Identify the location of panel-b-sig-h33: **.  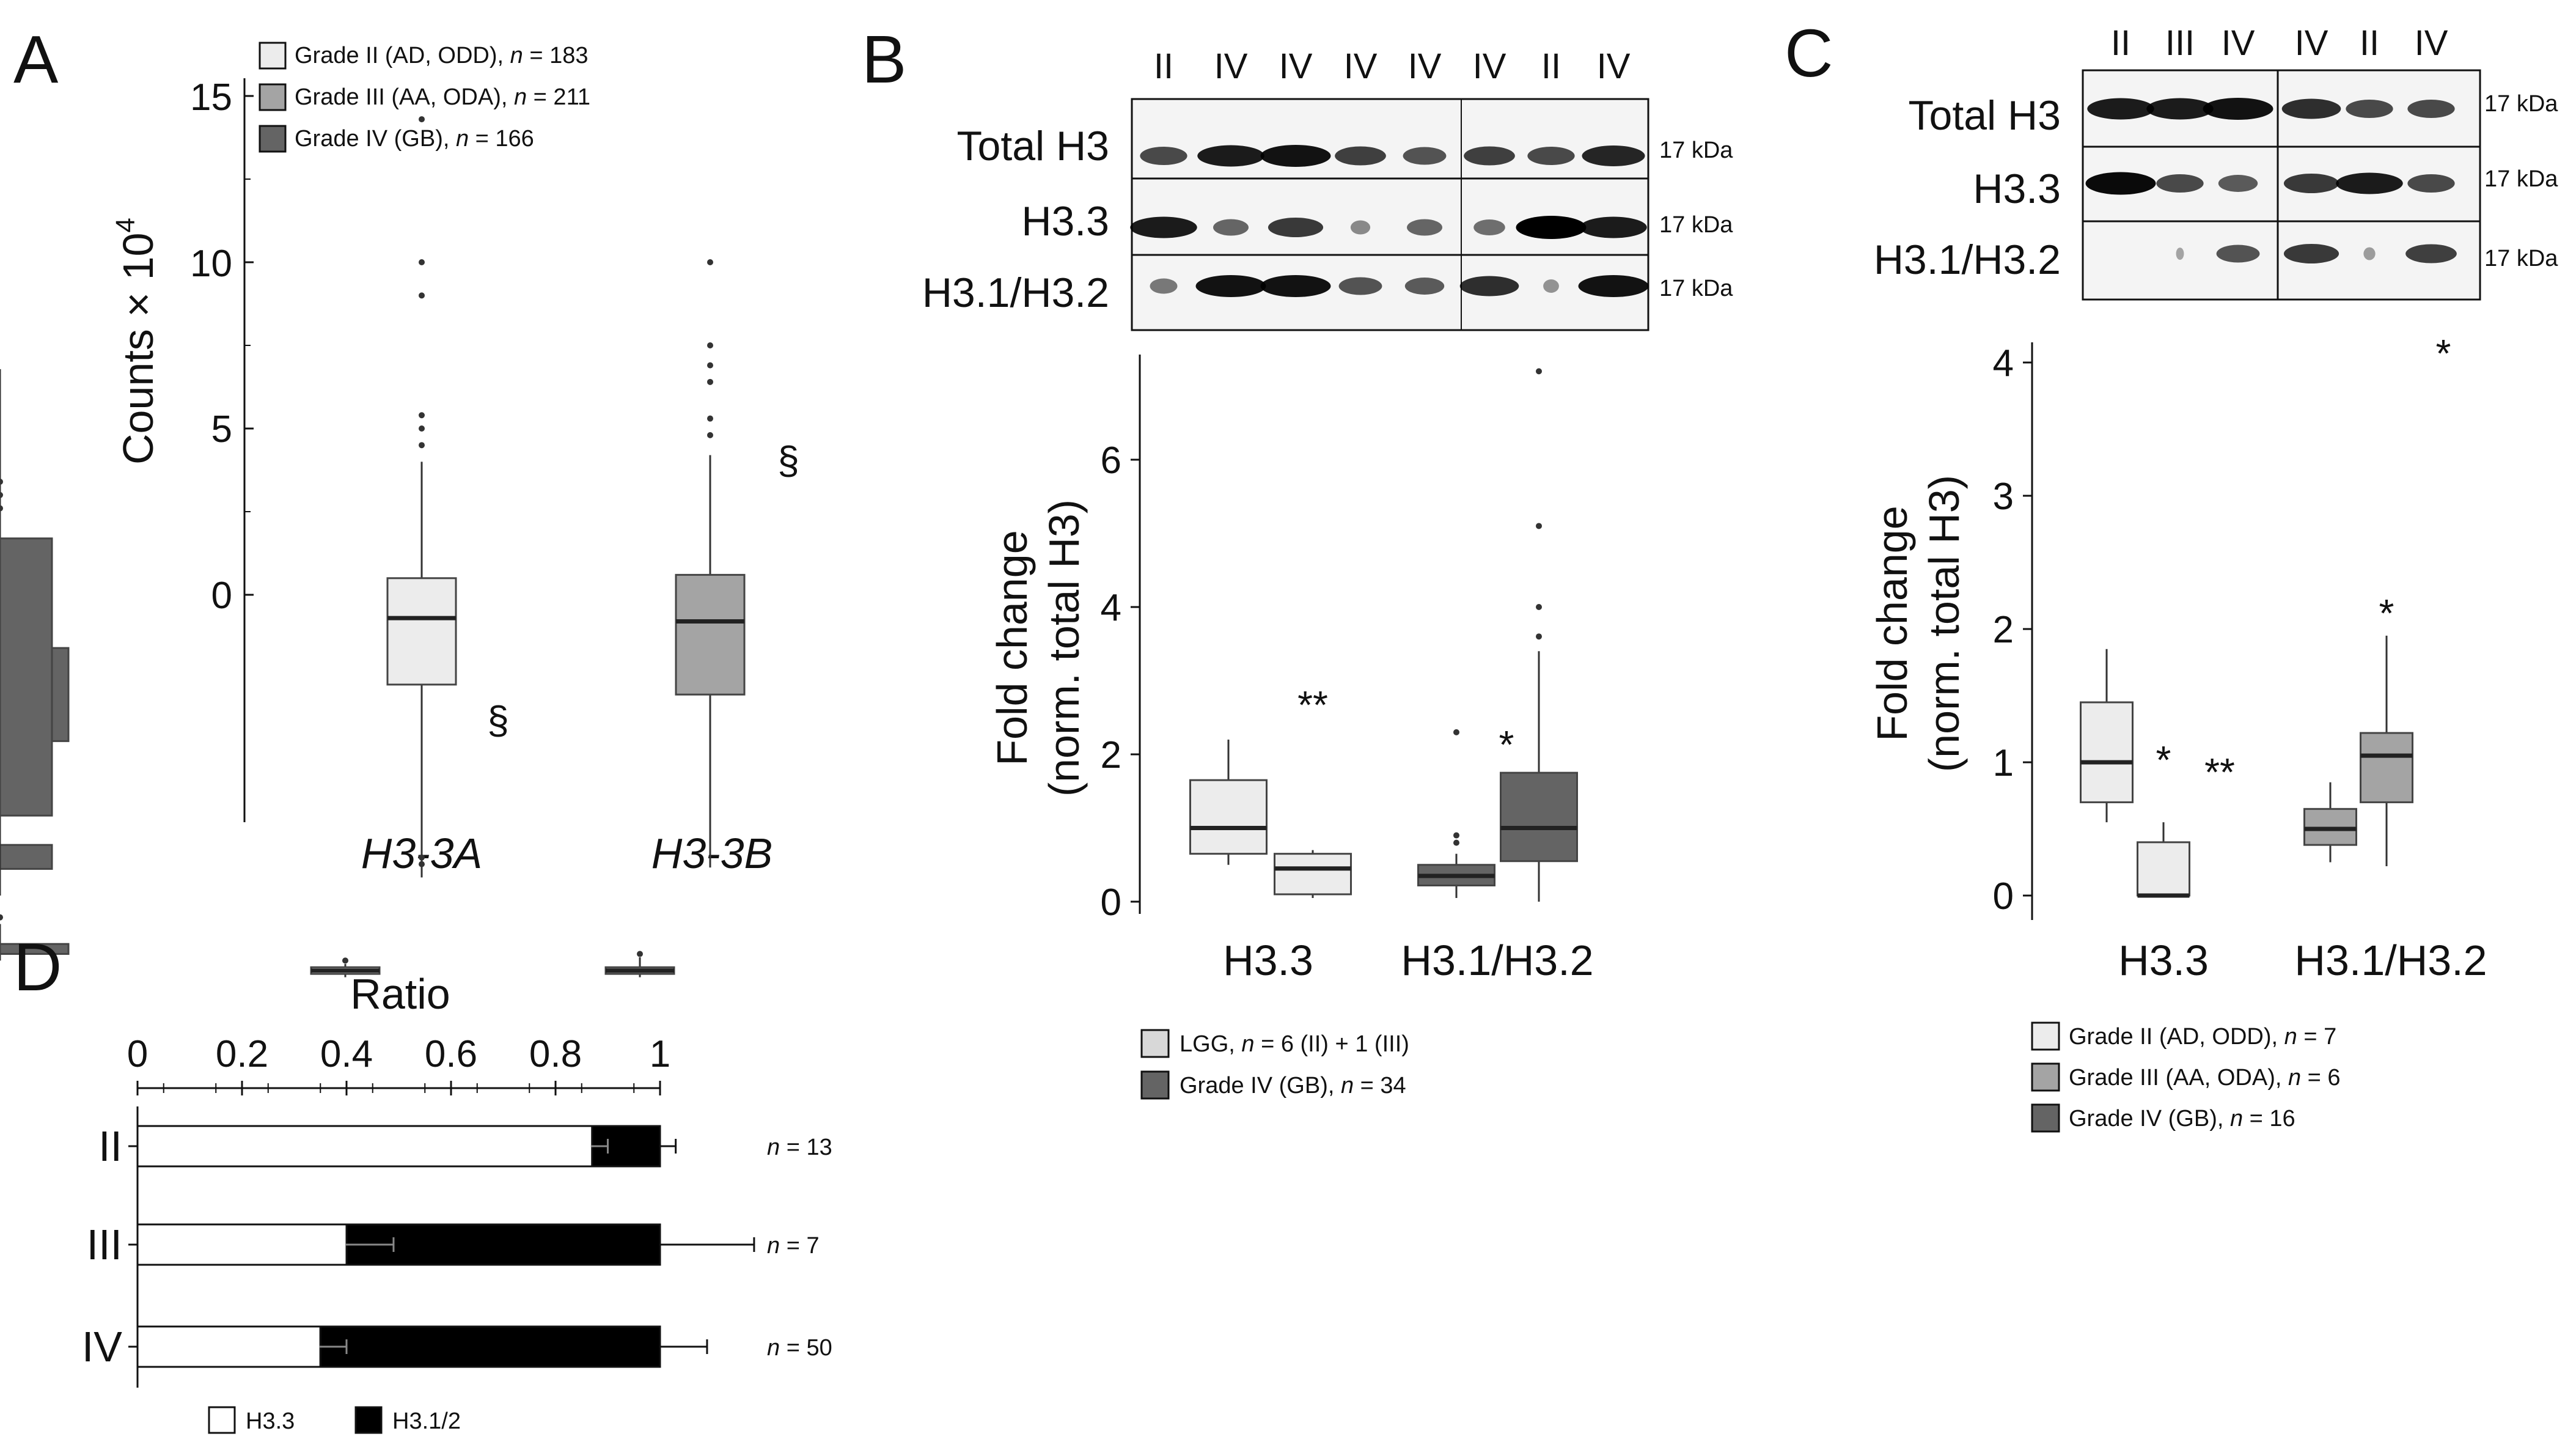
(1312, 705).